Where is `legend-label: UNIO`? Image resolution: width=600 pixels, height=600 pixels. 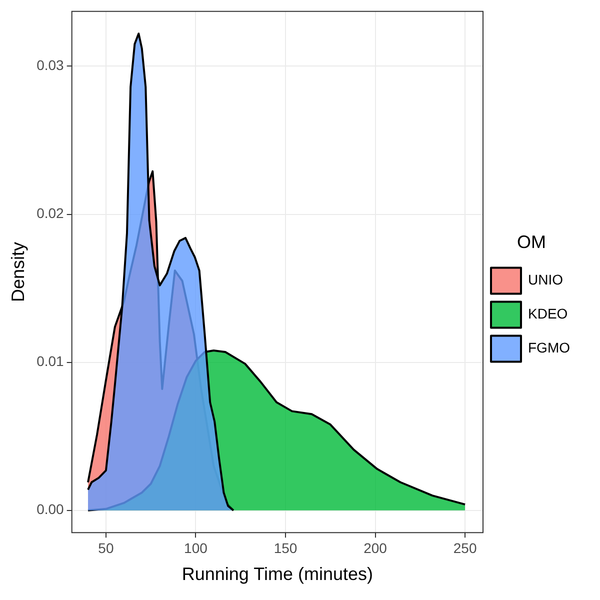
legend-label: UNIO is located at coordinates (546, 280).